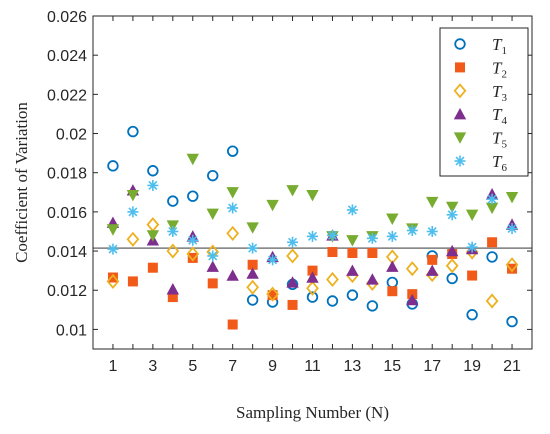 This screenshot has height=434, width=550. Describe the element at coordinates (499, 116) in the screenshot. I see `legend-label: T4` at that location.